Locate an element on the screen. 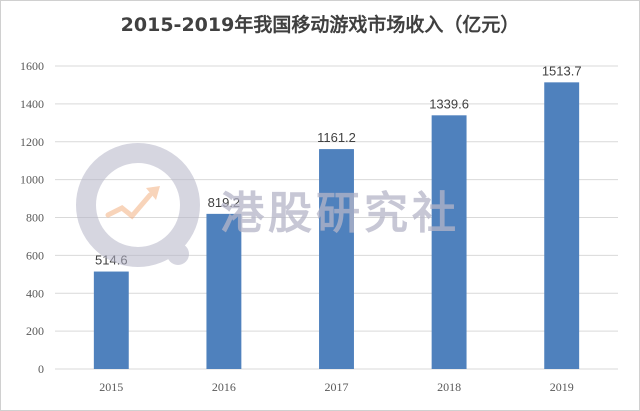 The width and height of the screenshot is (640, 411). y-tick-label: 1200 is located at coordinates (32, 142).